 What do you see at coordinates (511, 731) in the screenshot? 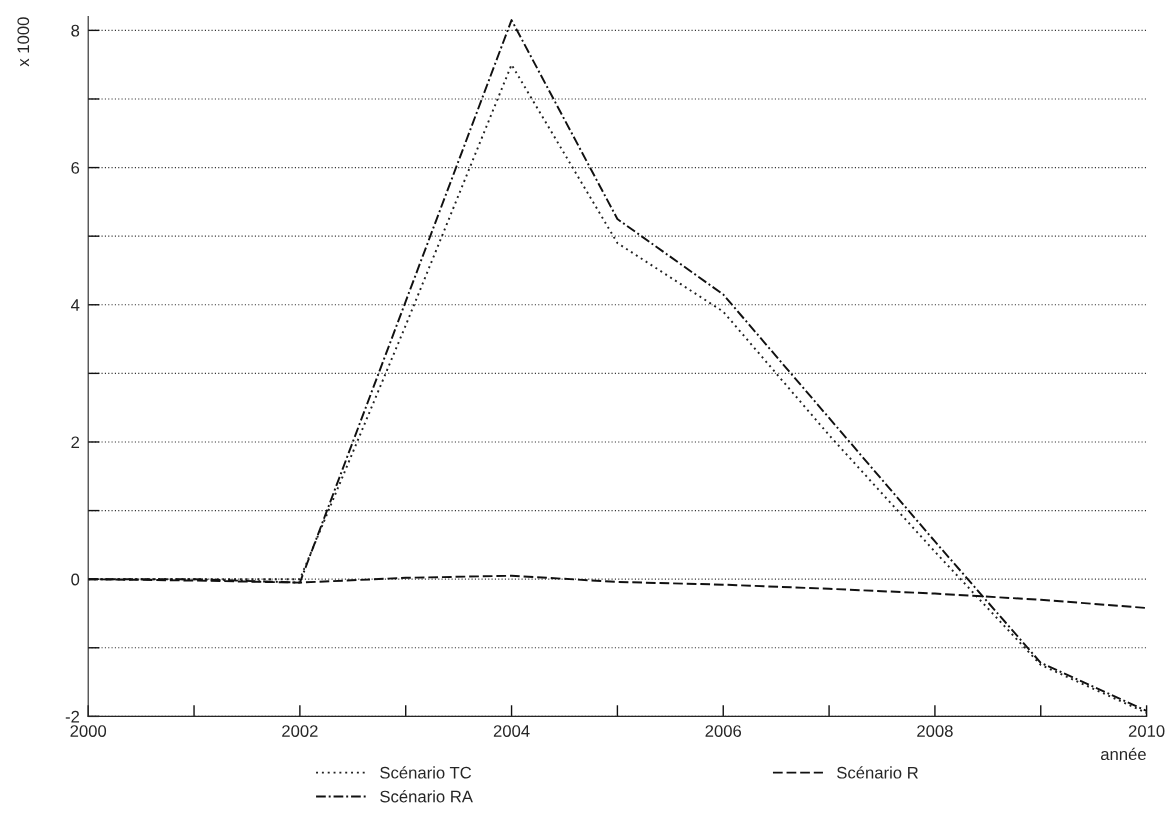
I see `x-tick-label: 2004` at bounding box center [511, 731].